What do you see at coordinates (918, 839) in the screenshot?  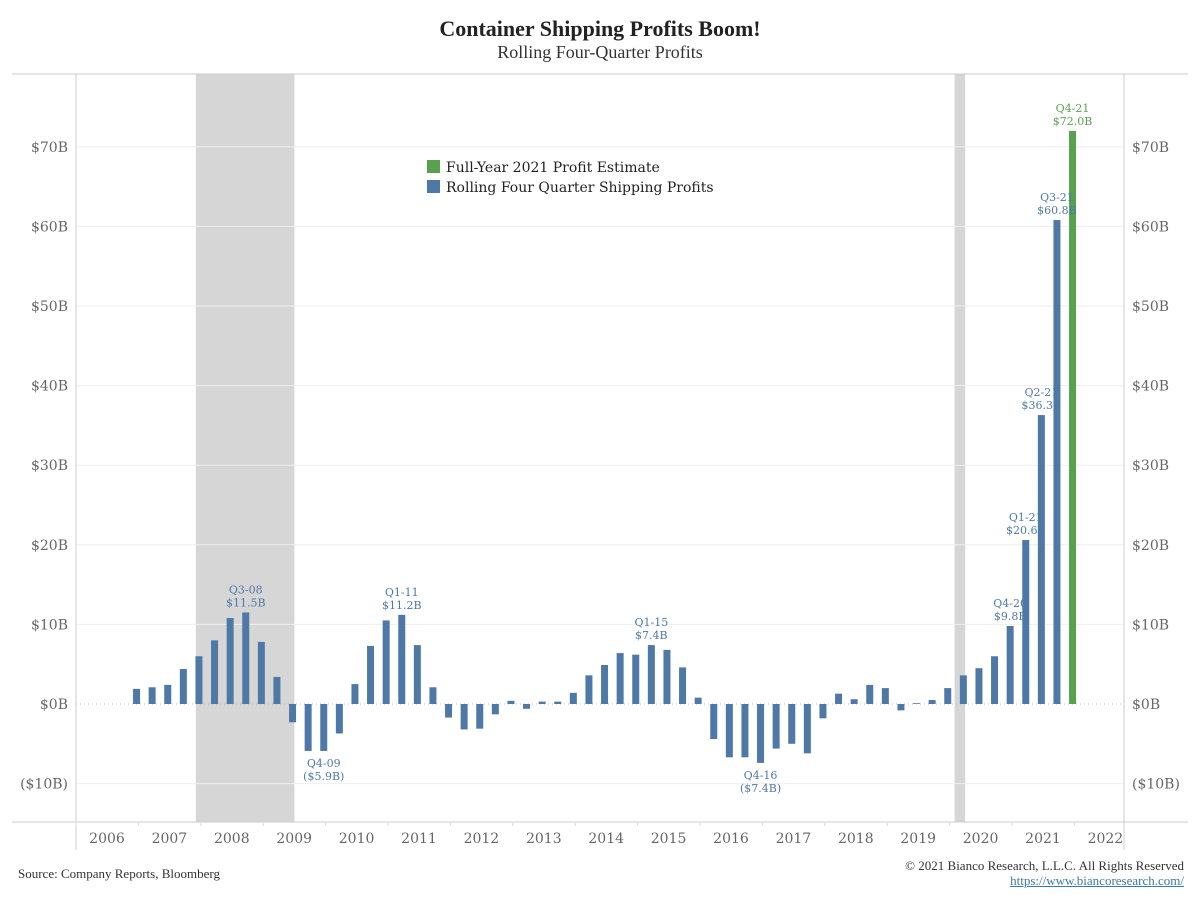 I see `x-tick-label: 2019` at bounding box center [918, 839].